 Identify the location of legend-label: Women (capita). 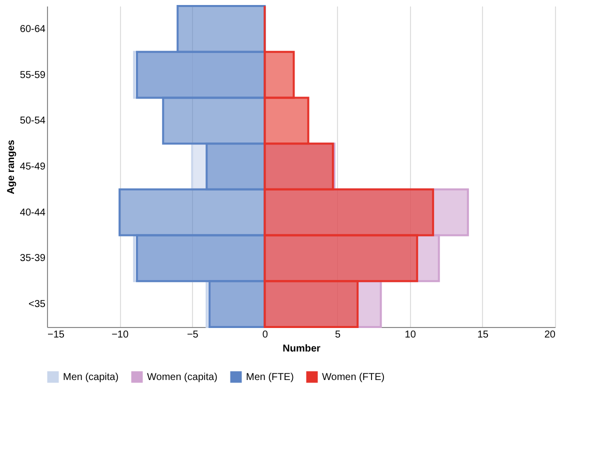
(182, 377).